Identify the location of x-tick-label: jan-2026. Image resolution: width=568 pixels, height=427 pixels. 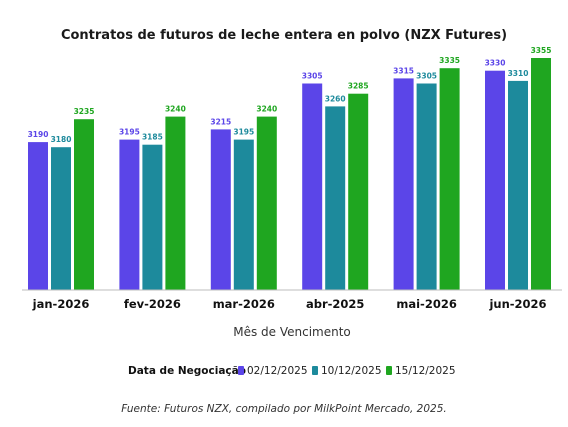
(61, 304).